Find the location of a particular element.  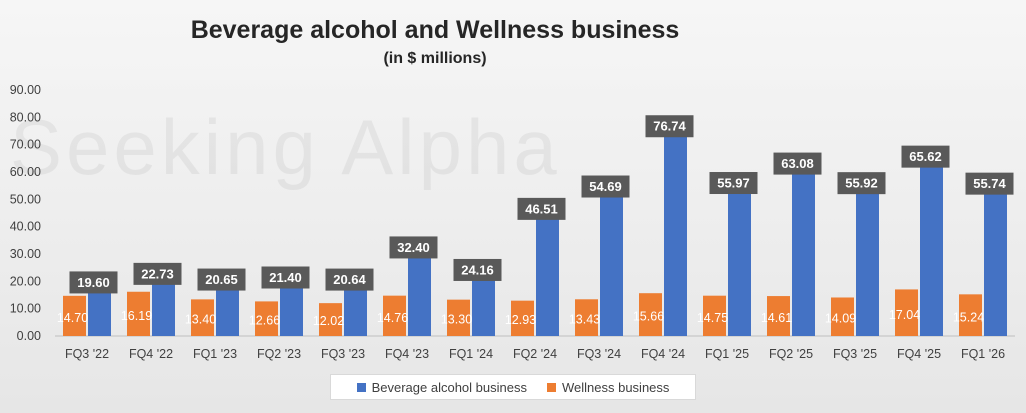

wellness-data-label: 14.70 is located at coordinates (72, 318).